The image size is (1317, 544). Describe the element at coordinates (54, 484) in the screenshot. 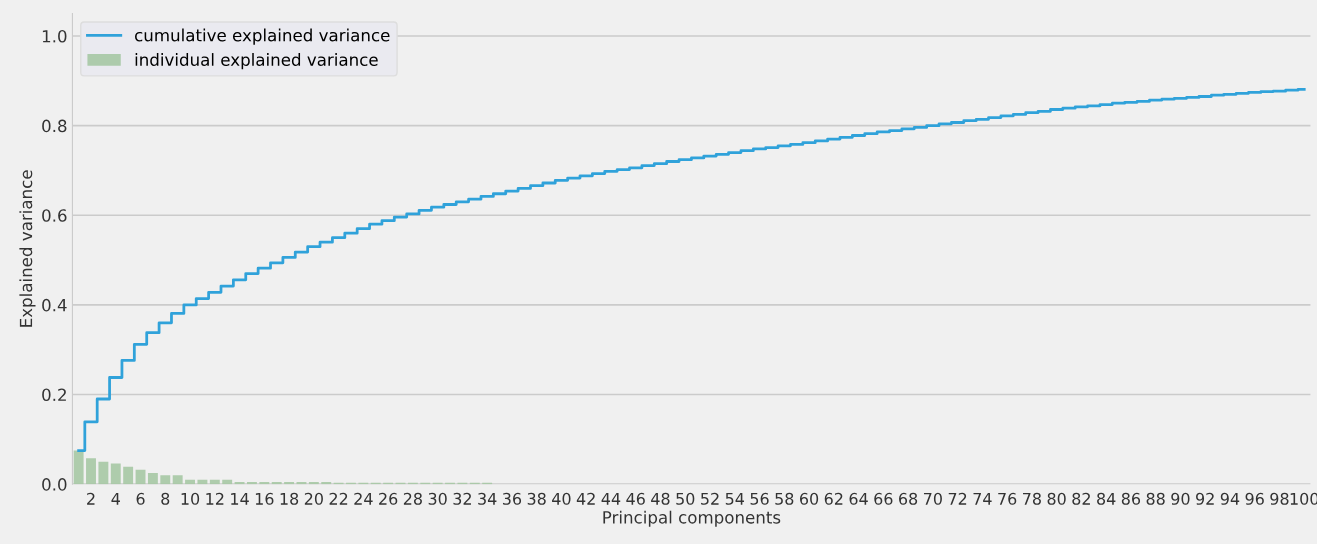

I see `y-tick-label: 0.0` at that location.